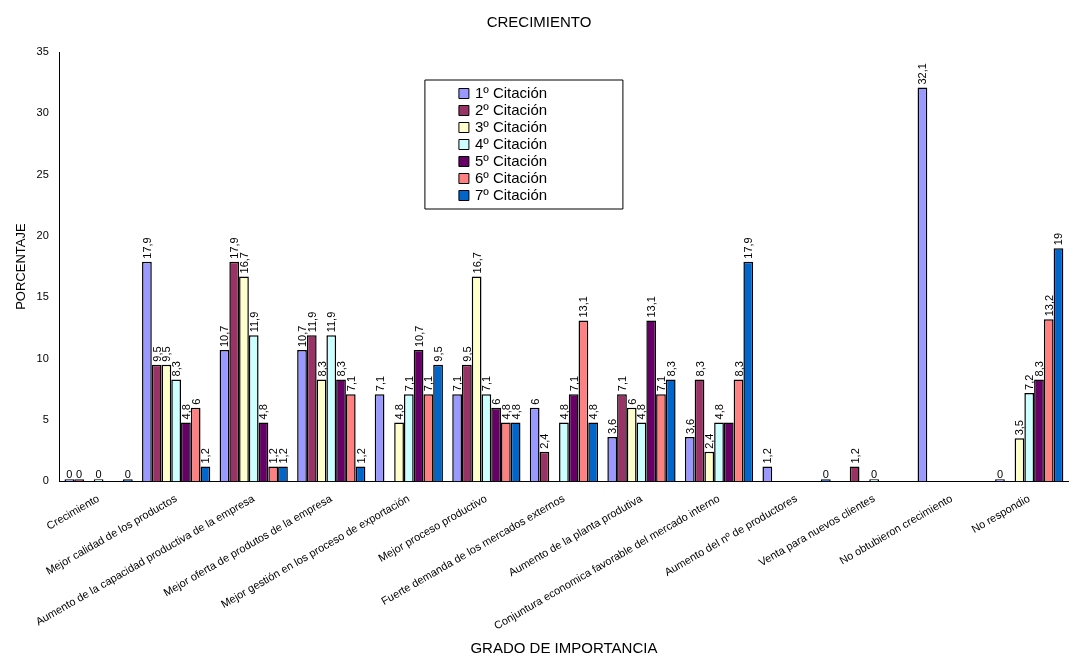  Describe the element at coordinates (476, 263) in the screenshot. I see `data-label: 16,7` at that location.